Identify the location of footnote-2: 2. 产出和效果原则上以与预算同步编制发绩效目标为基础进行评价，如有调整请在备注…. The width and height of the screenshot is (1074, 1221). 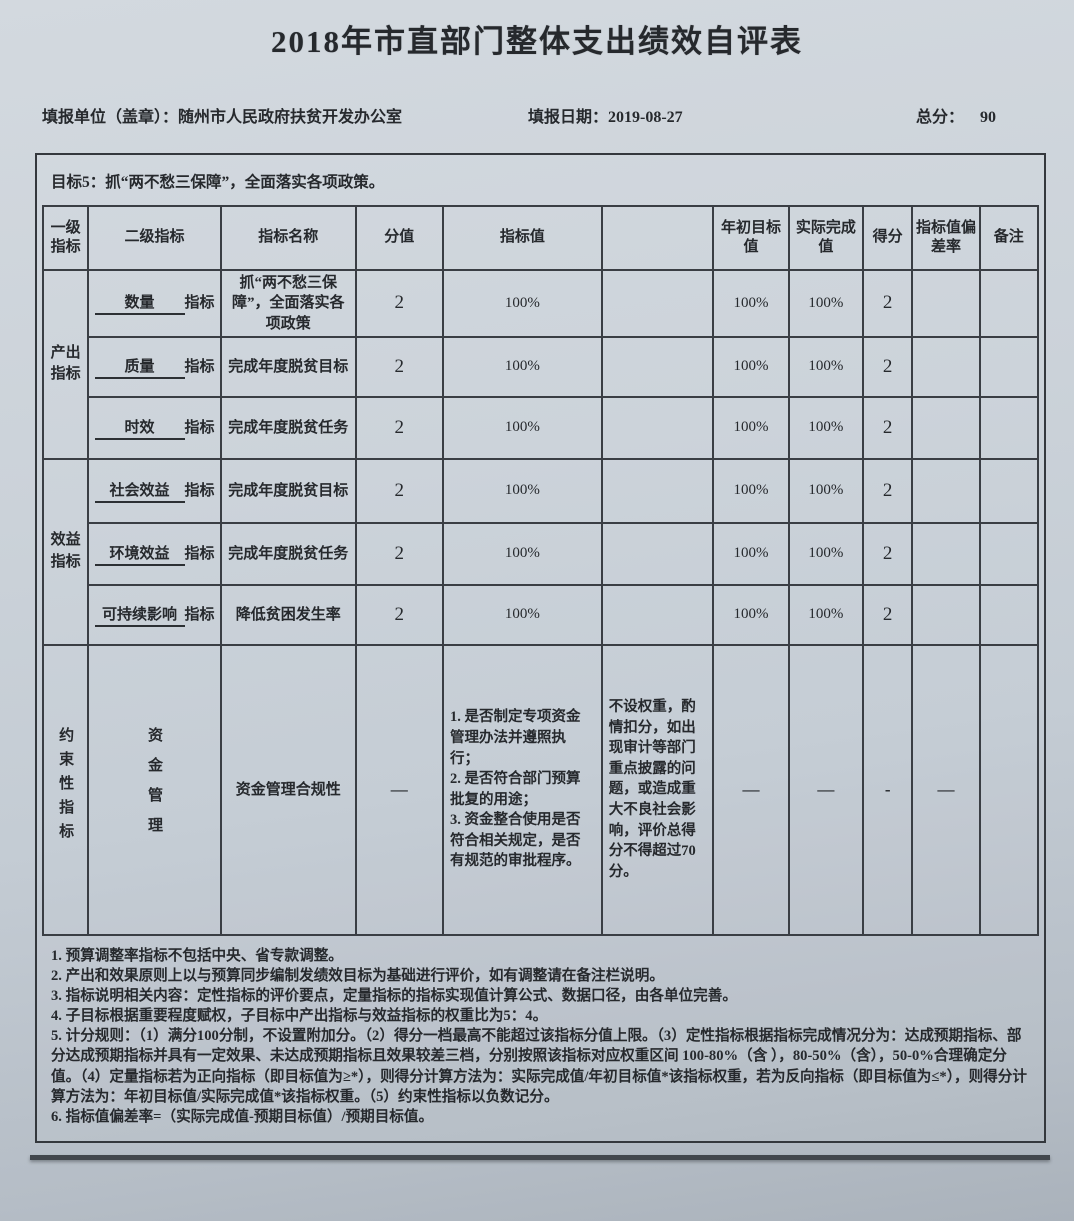
(357, 975).